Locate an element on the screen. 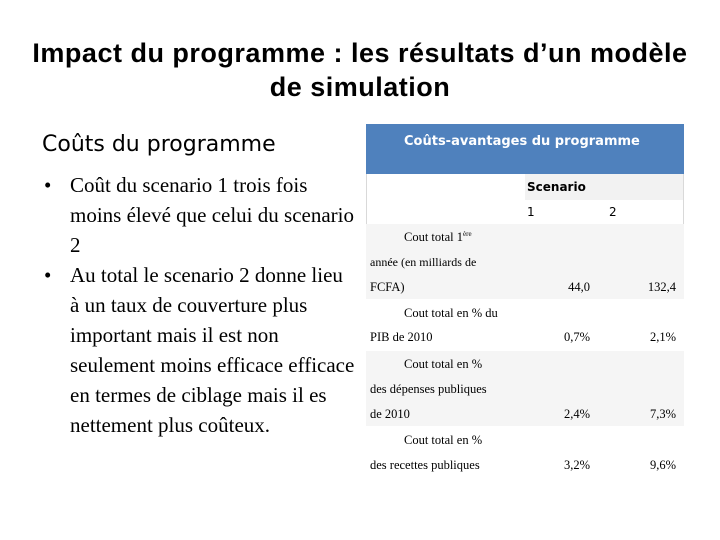  scenario-header-row: Scenario 1 2 is located at coordinates (525, 199).